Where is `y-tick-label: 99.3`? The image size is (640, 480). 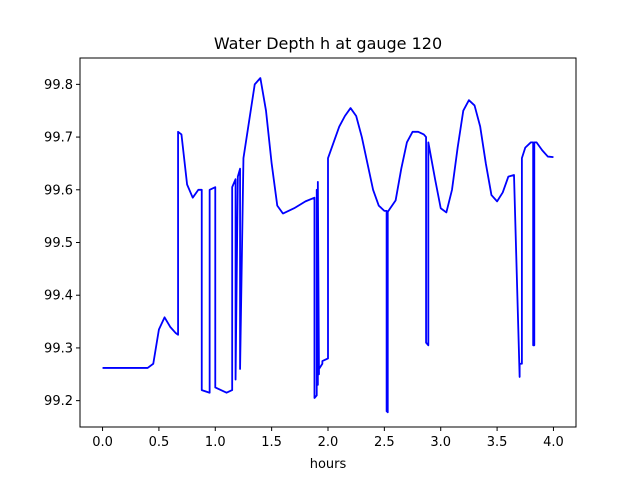
y-tick-label: 99.3 is located at coordinates (58, 348).